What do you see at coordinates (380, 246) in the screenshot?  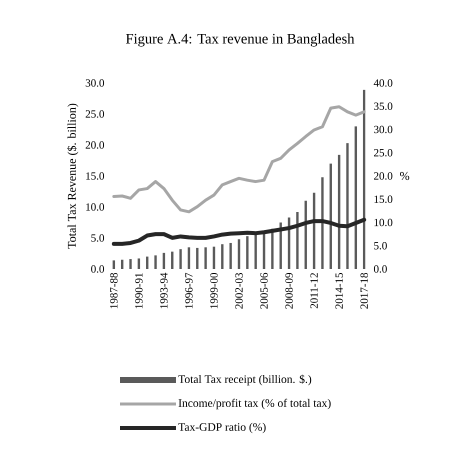 I see `y2-tick-label: 5.0` at bounding box center [380, 246].